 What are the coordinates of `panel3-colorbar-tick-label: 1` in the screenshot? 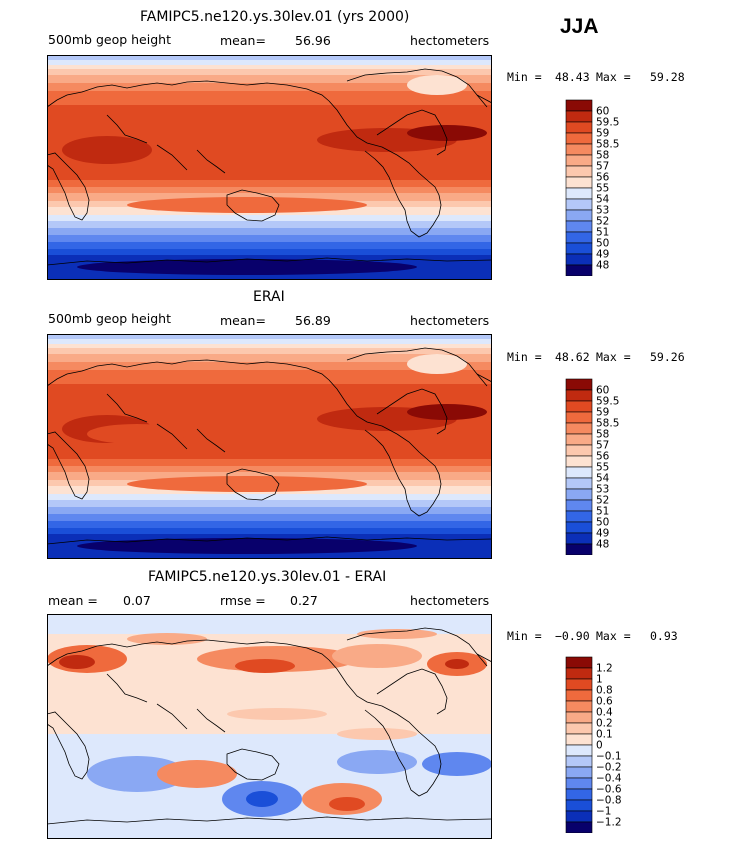 It's located at (599, 680).